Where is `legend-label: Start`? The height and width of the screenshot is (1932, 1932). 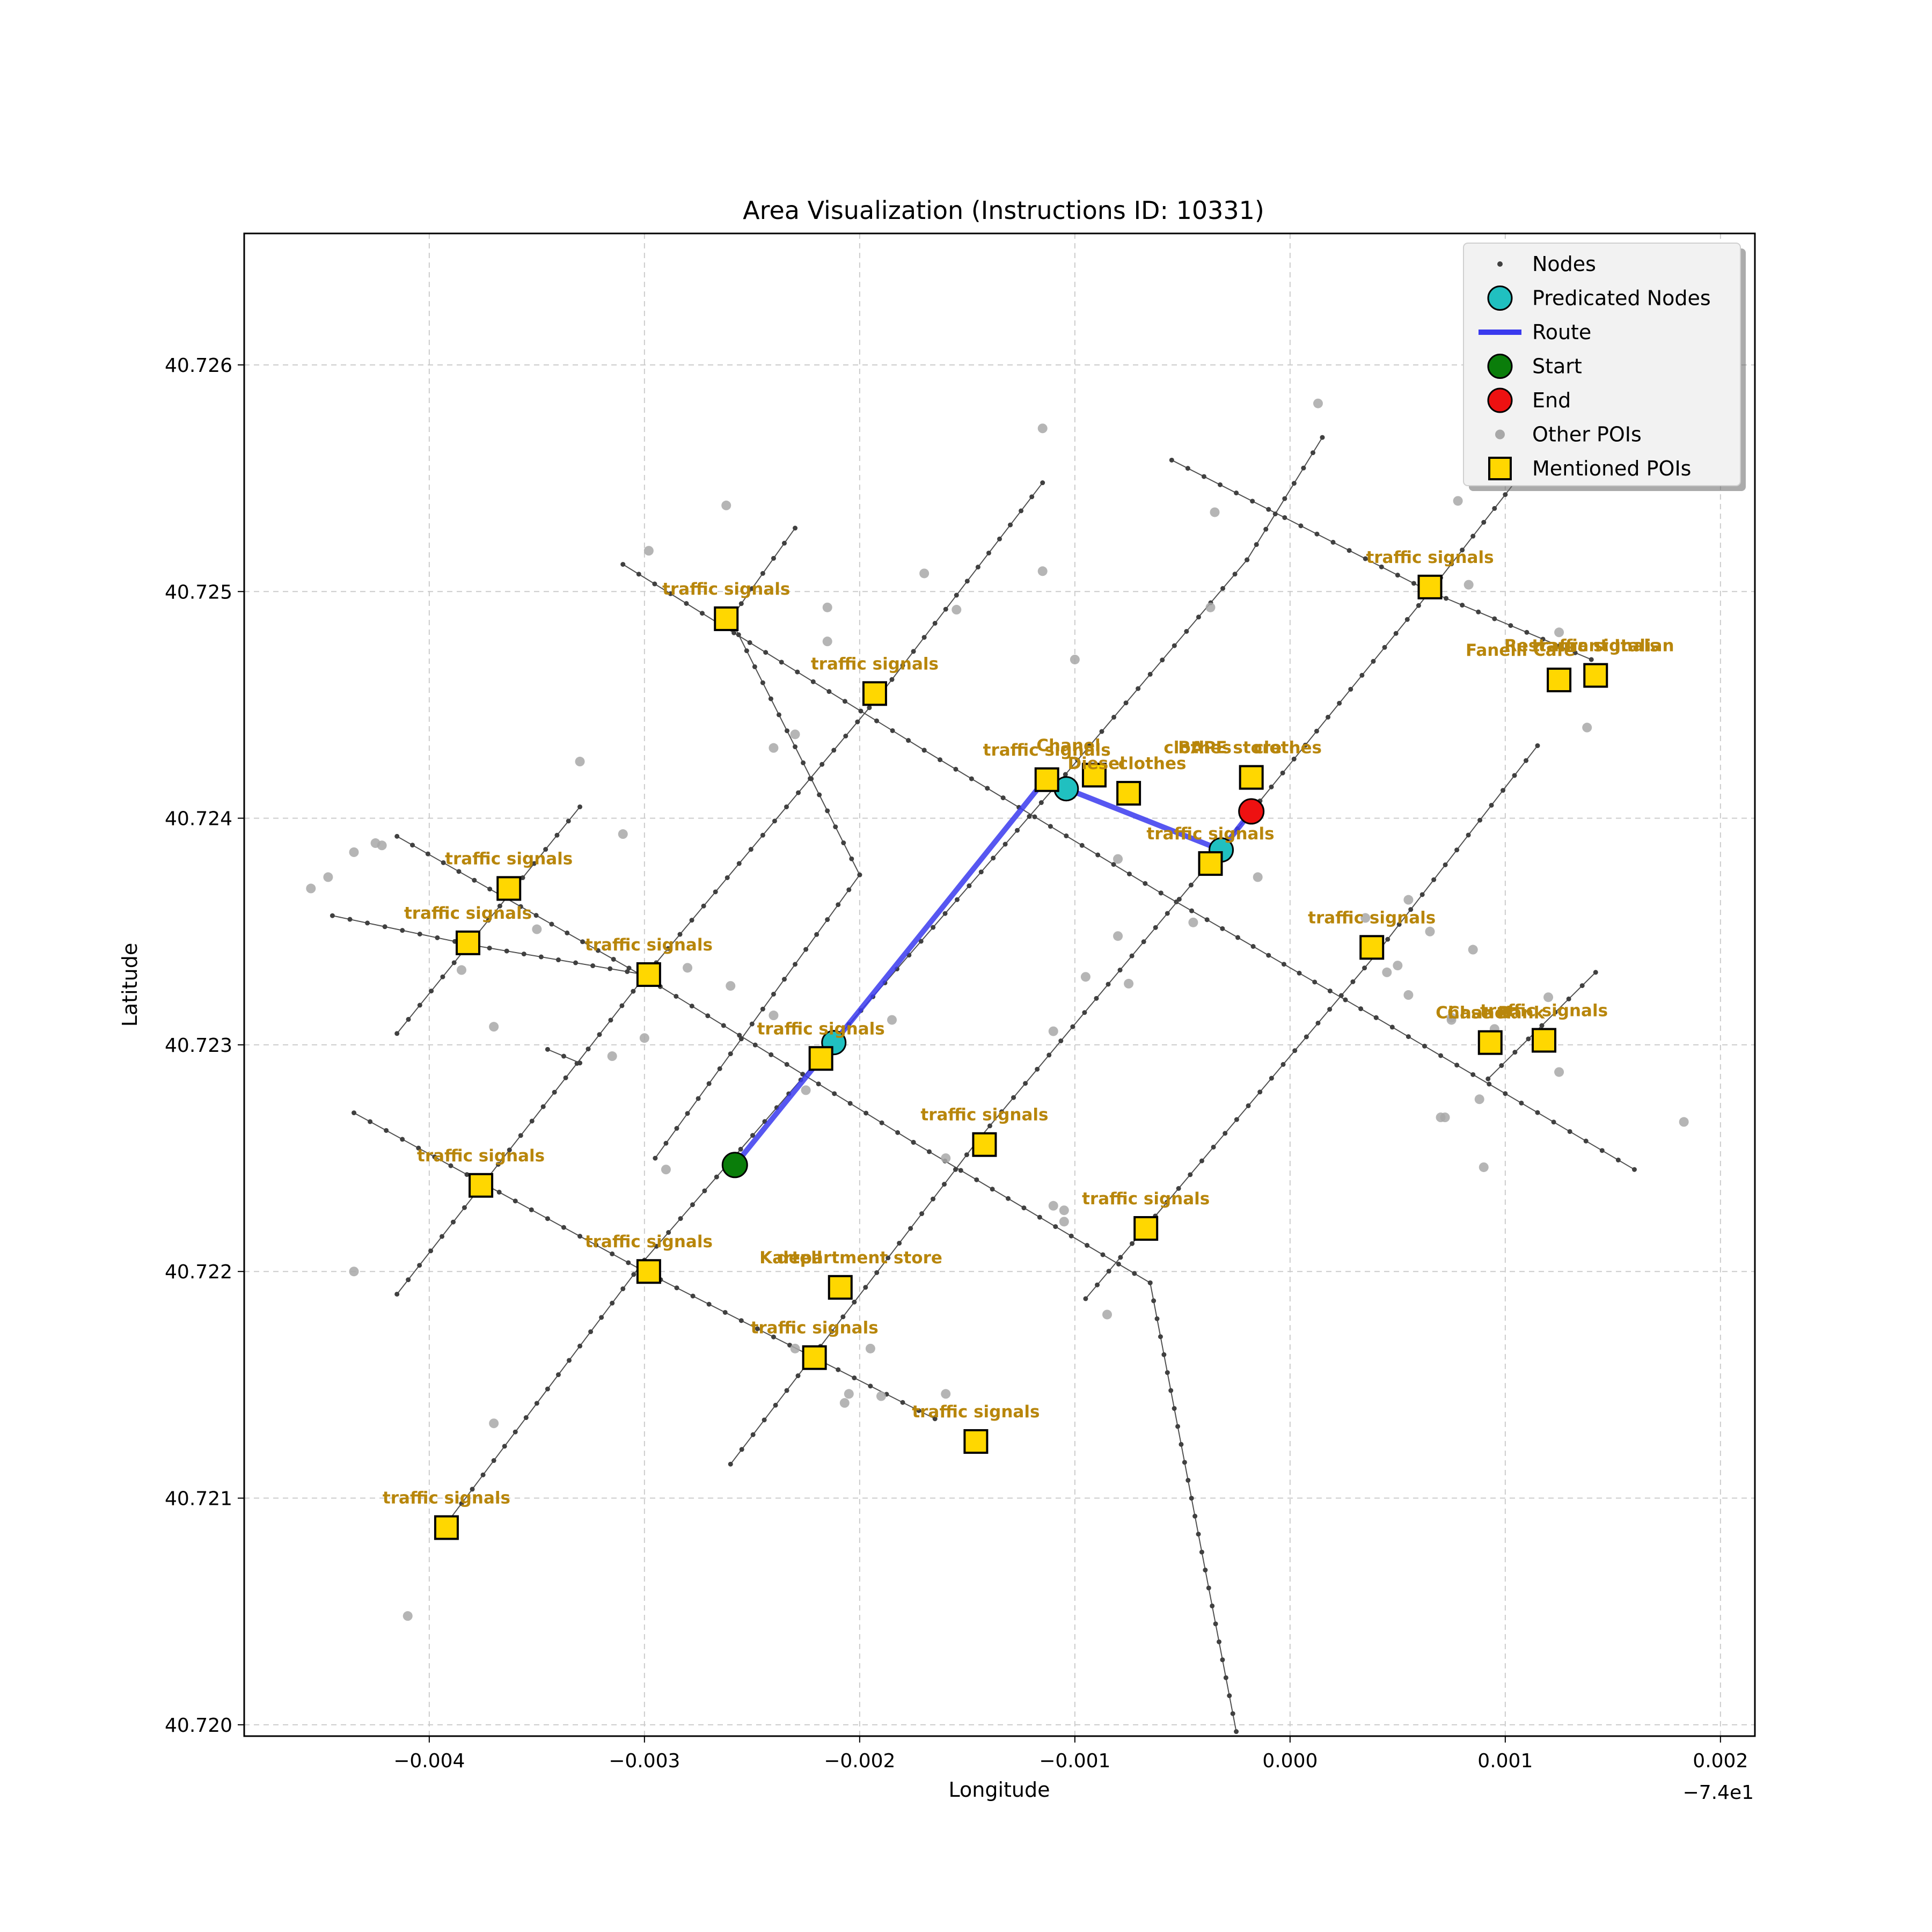 legend-label: Start is located at coordinates (1557, 366).